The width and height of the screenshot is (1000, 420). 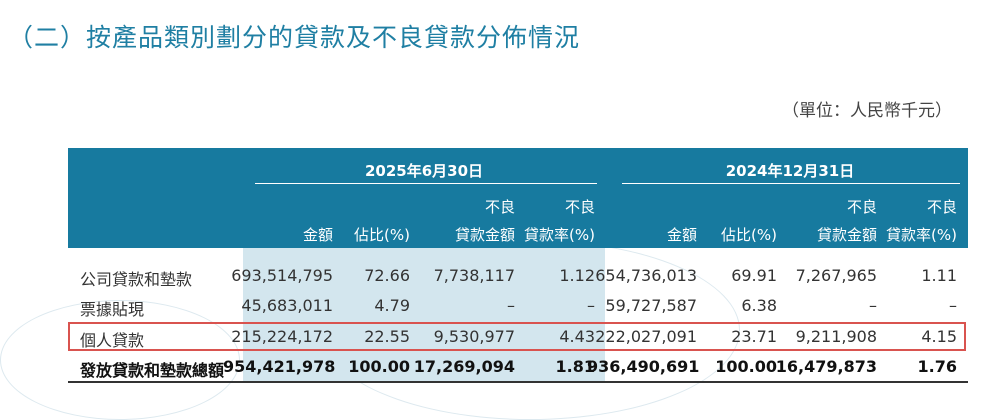 What do you see at coordinates (424, 315) in the screenshot?
I see `current-period-shading` at bounding box center [424, 315].